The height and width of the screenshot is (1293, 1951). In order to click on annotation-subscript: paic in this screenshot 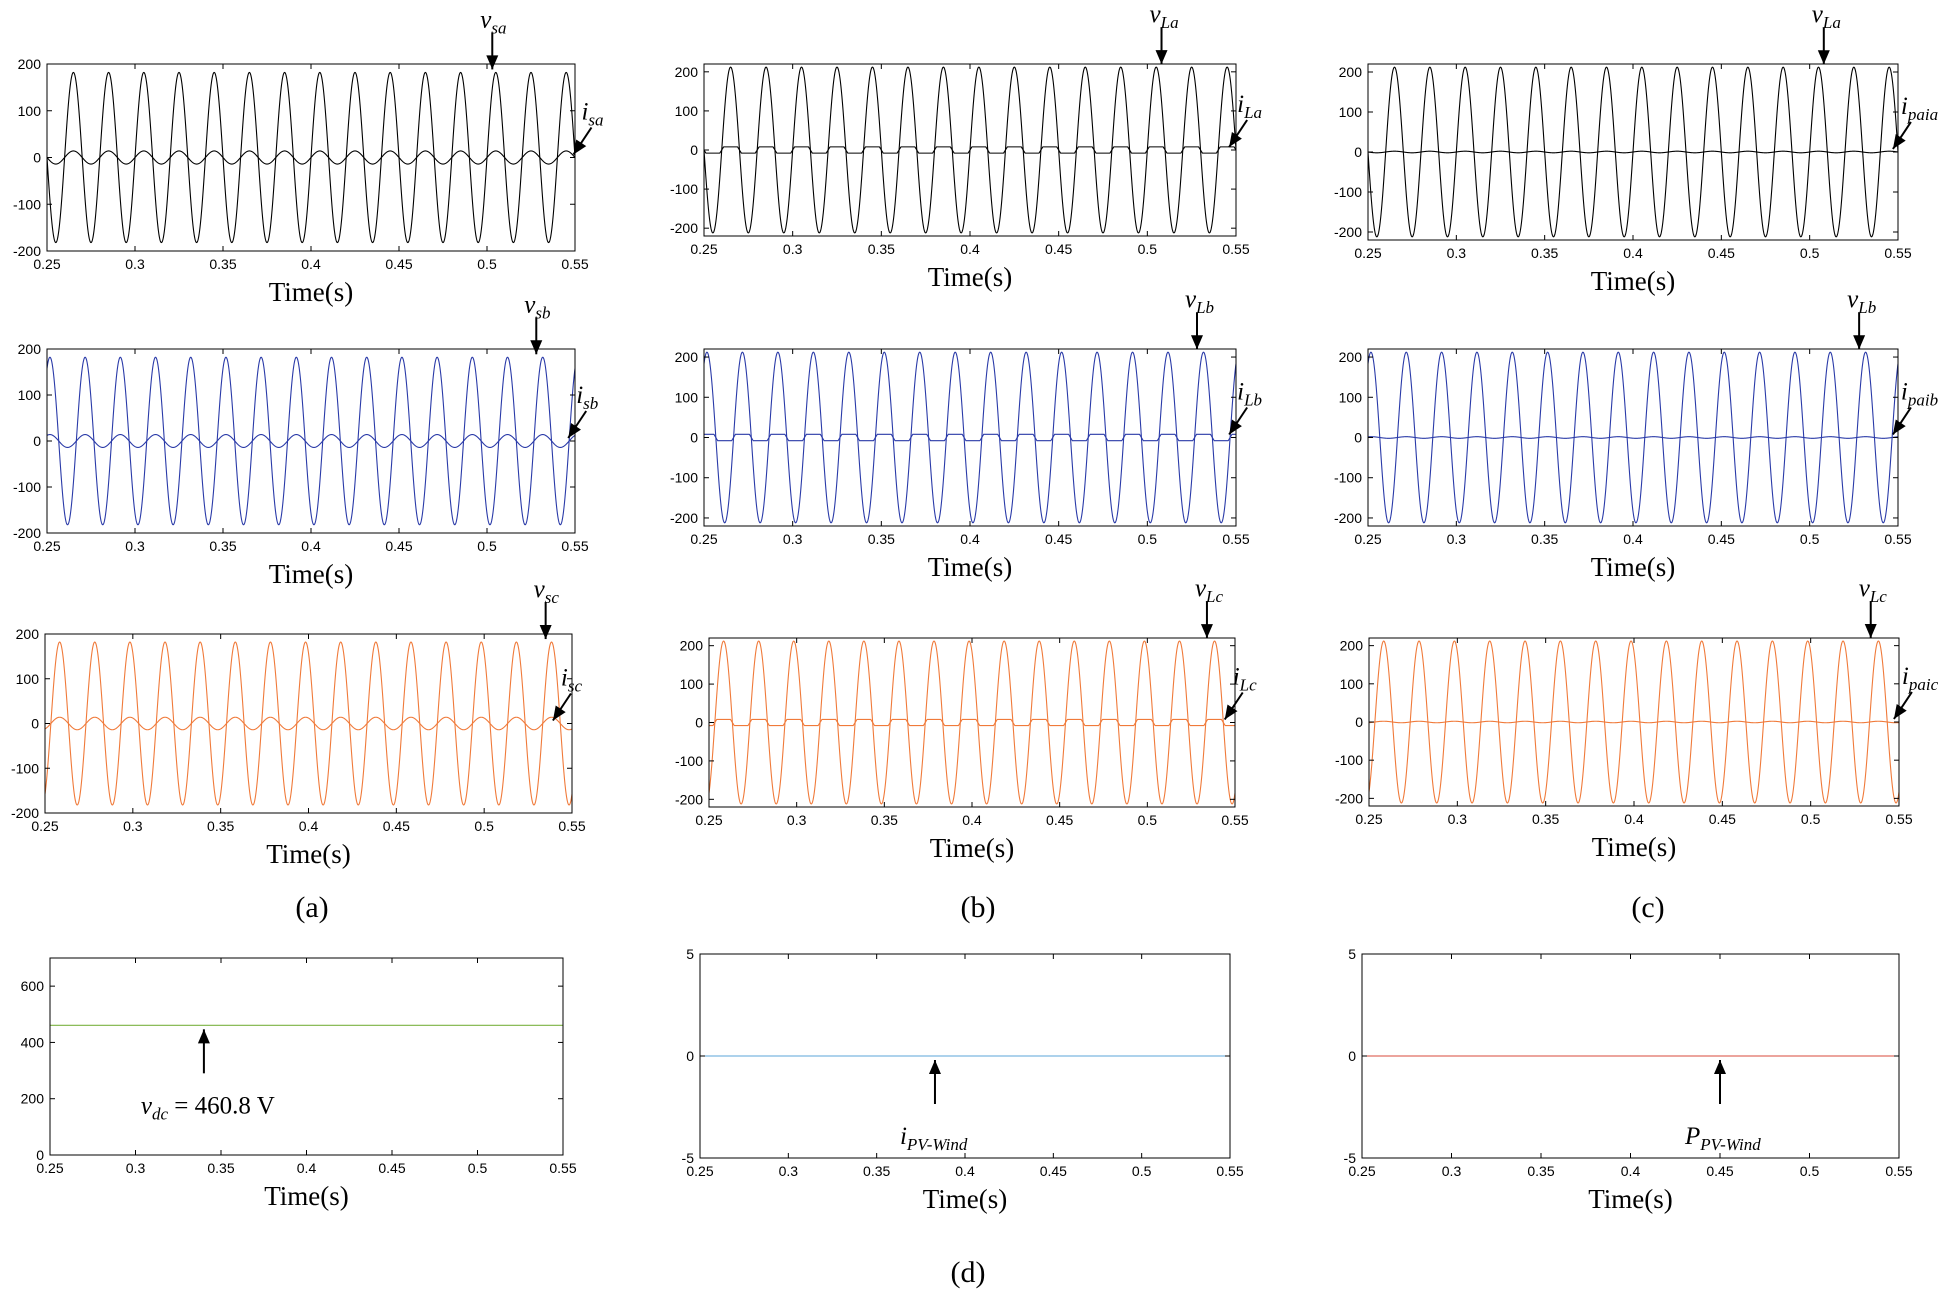, I will do `click(1923, 684)`.